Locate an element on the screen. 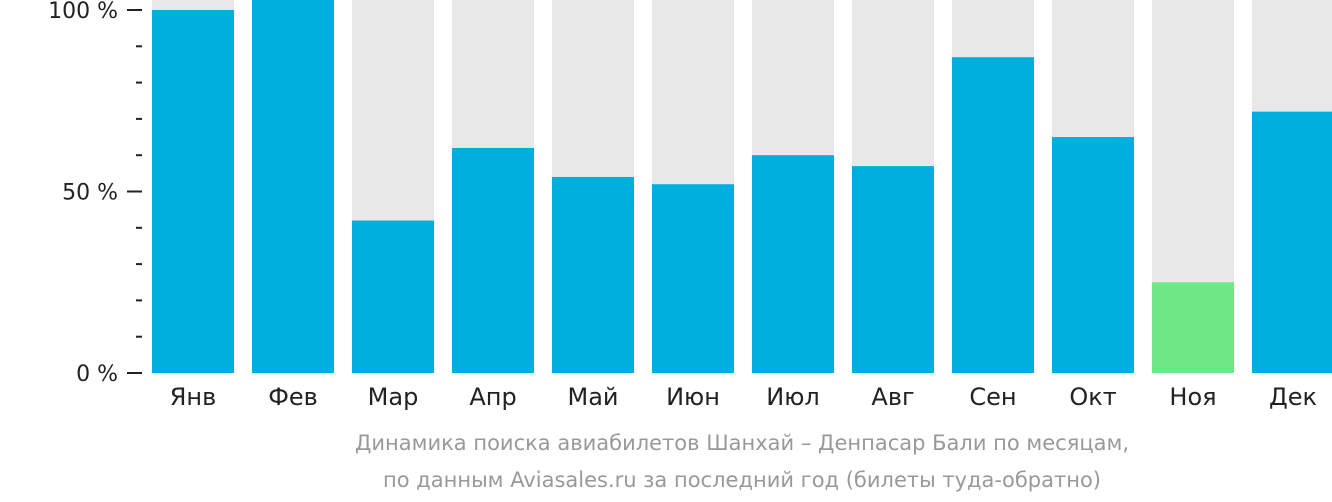 The width and height of the screenshot is (1332, 502). x-tick-label: Дек is located at coordinates (1293, 397).